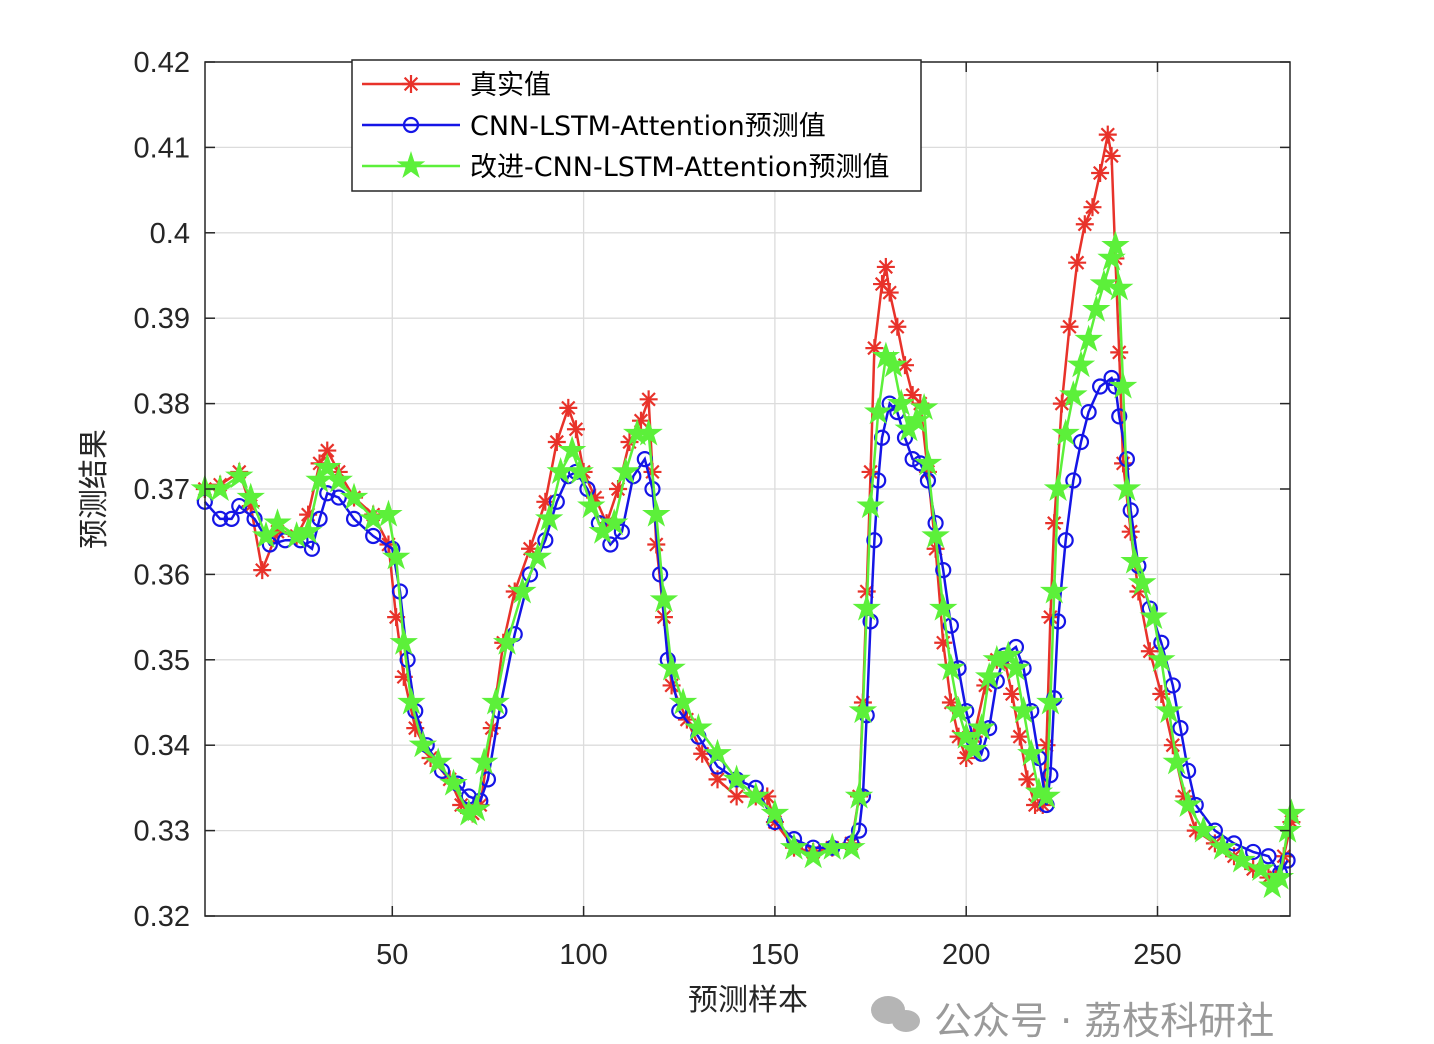 This screenshot has width=1434, height=1044. Describe the element at coordinates (966, 955) in the screenshot. I see `x-tick-label: 200` at that location.